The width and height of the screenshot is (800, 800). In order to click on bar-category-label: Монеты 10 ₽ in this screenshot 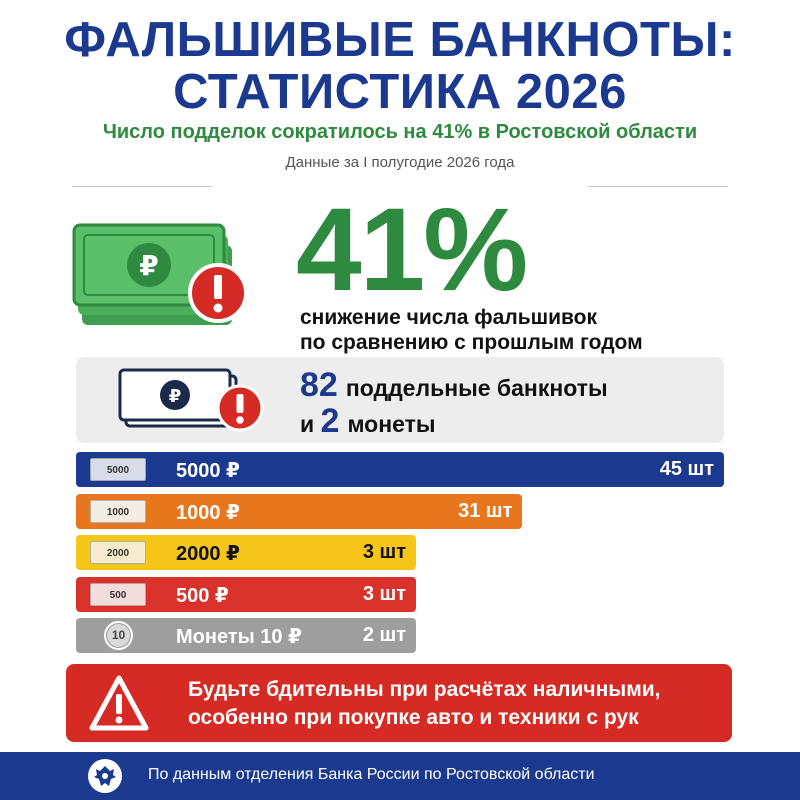, I will do `click(239, 637)`.